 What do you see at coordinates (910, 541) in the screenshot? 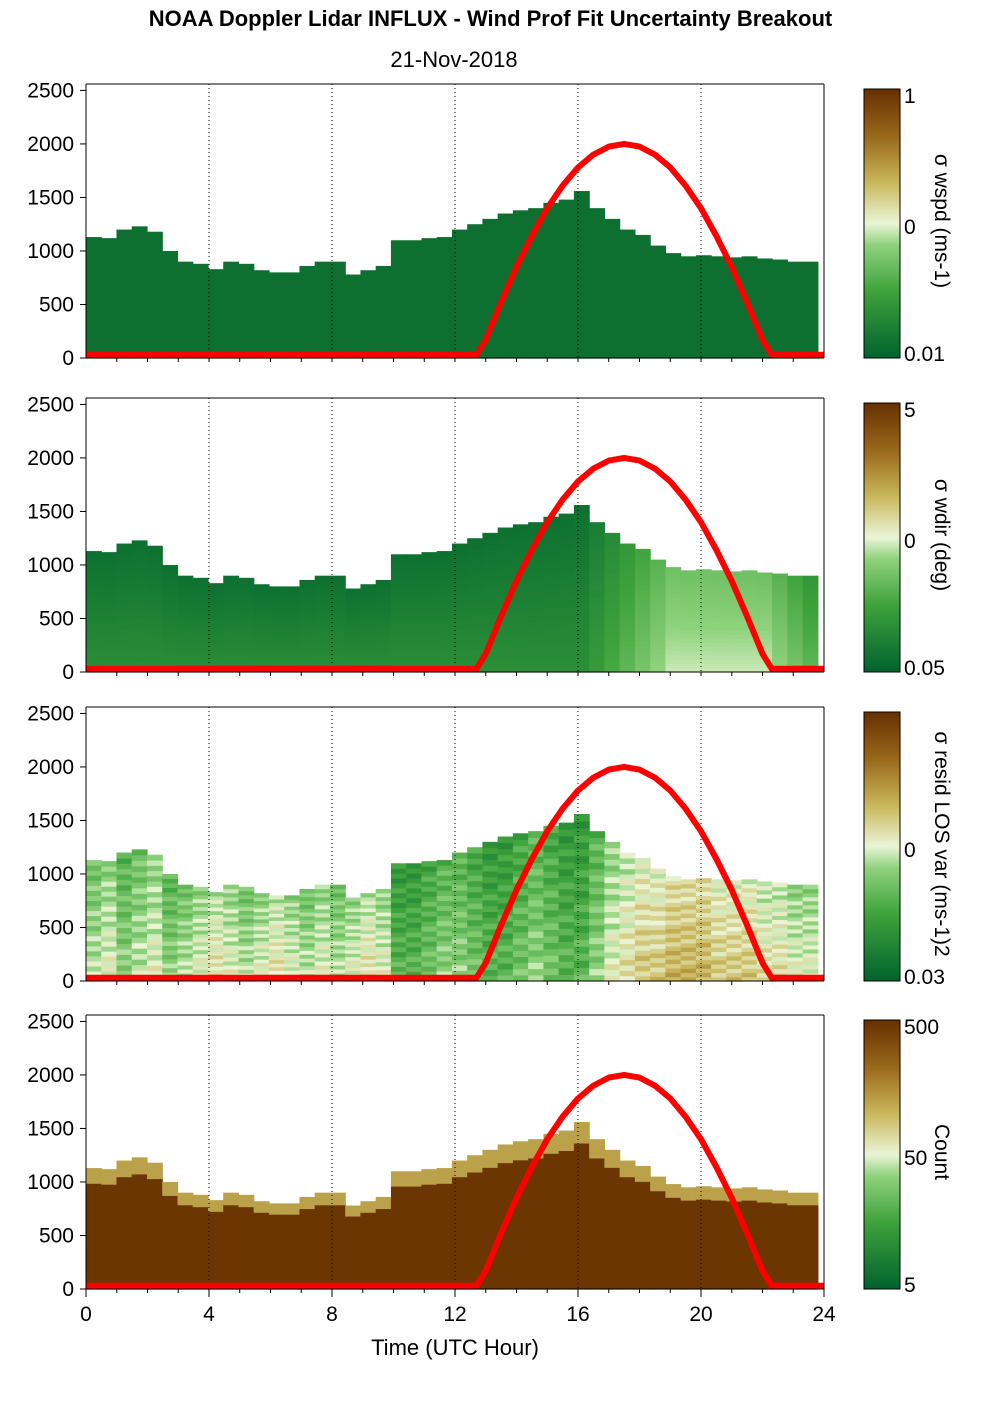
I see `colorbar-tick-label: 0` at bounding box center [910, 541].